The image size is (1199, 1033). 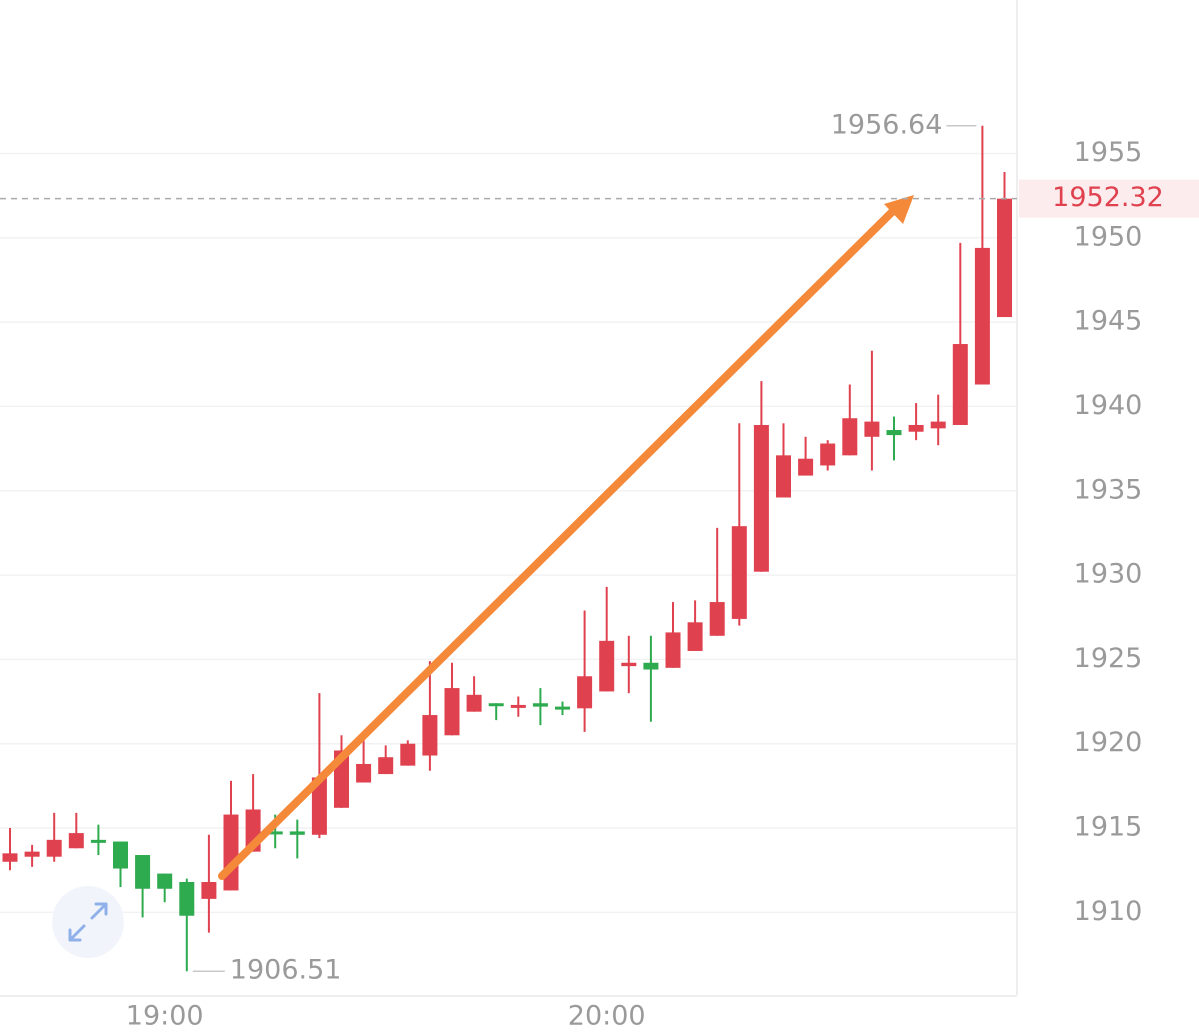 What do you see at coordinates (1108, 911) in the screenshot?
I see `y-tick-label: 1910` at bounding box center [1108, 911].